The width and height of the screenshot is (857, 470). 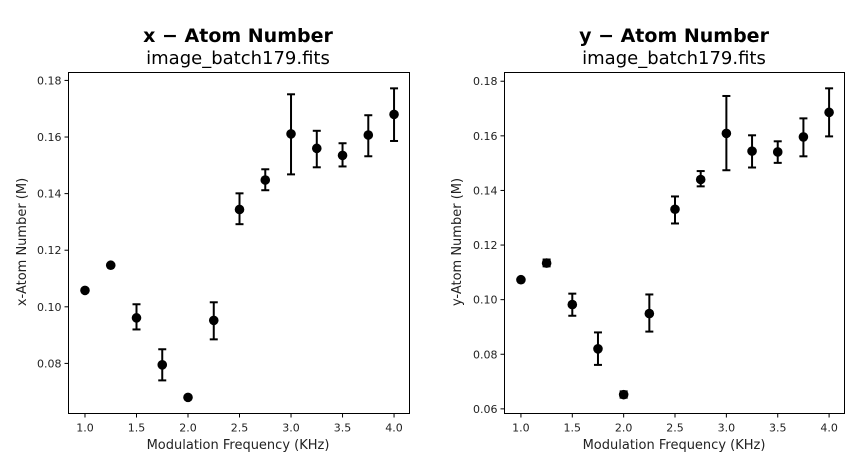 I want to click on chart-title: x − Atom Number, so click(x=238, y=36).